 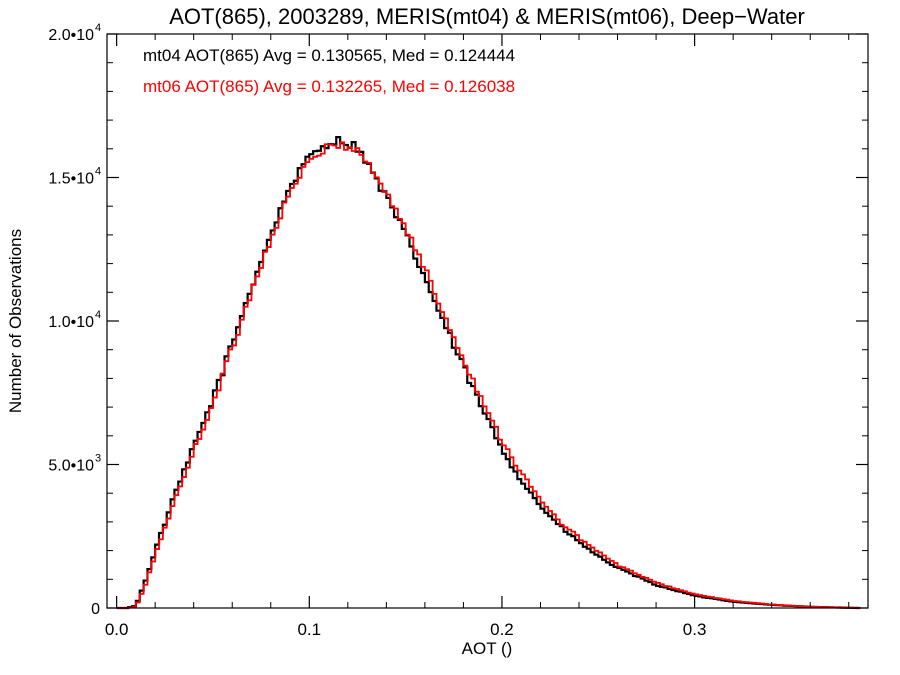 What do you see at coordinates (117, 629) in the screenshot?
I see `x-tick-label: 0.0` at bounding box center [117, 629].